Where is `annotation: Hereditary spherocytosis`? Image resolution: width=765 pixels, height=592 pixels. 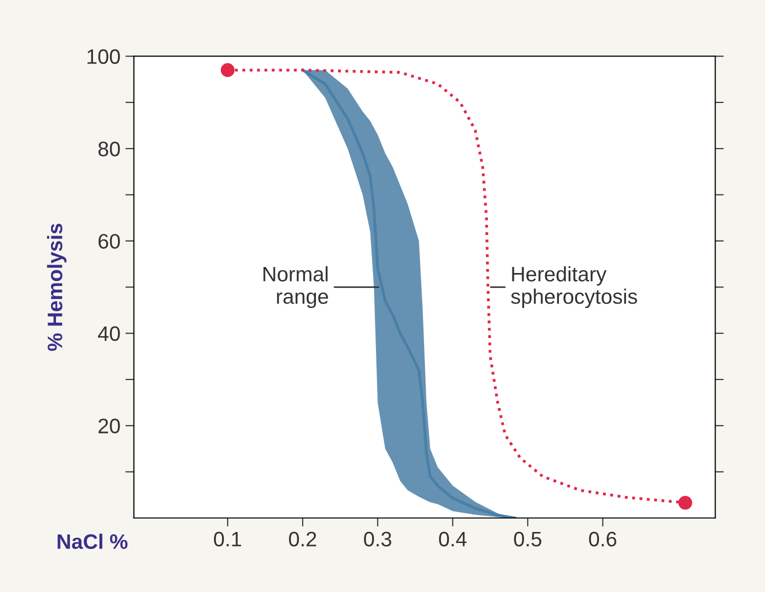
annotation: Hereditary spherocytosis is located at coordinates (574, 287).